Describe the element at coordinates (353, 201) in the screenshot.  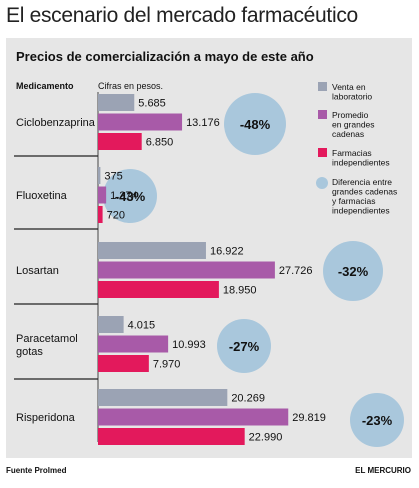
I see `legend-label: y farmacias` at that location.